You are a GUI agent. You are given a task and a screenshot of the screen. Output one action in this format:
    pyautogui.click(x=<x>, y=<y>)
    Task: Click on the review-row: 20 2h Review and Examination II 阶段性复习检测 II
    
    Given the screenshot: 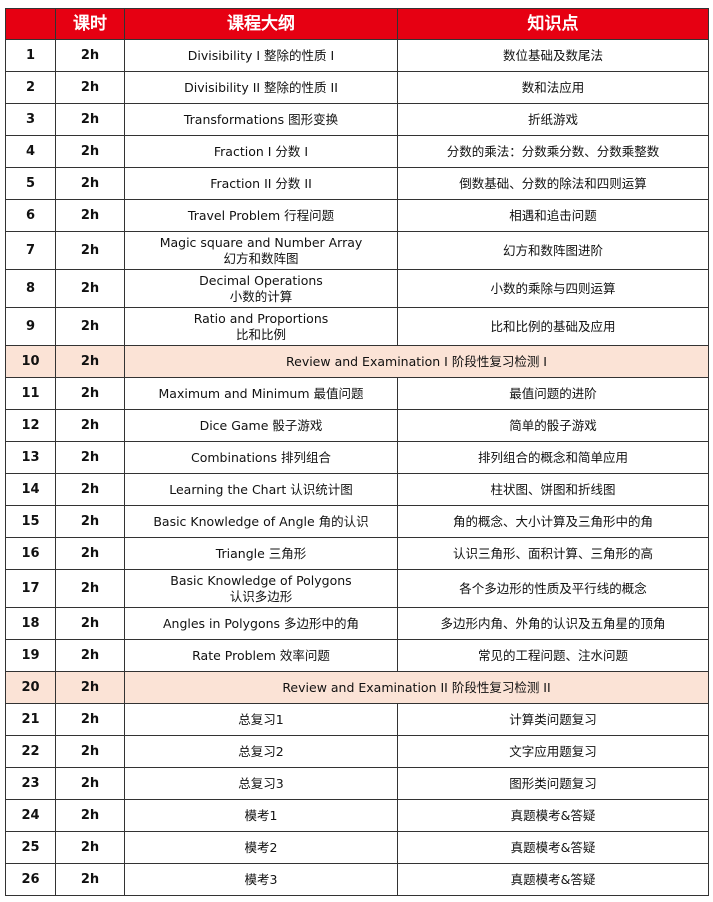 What is the action you would take?
    pyautogui.click(x=357, y=687)
    